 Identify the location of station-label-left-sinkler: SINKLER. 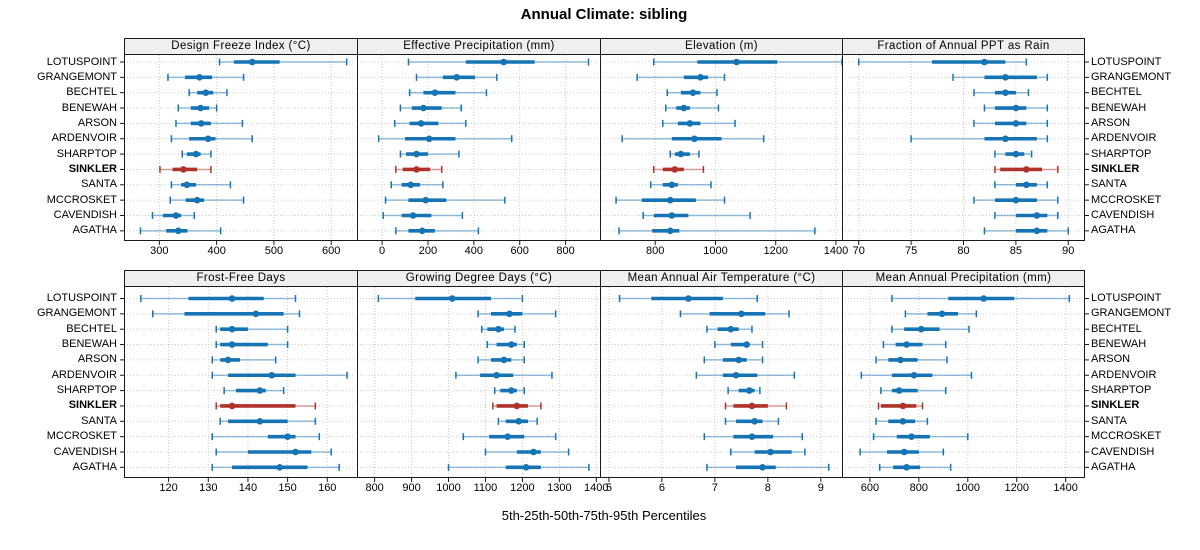
(92, 168).